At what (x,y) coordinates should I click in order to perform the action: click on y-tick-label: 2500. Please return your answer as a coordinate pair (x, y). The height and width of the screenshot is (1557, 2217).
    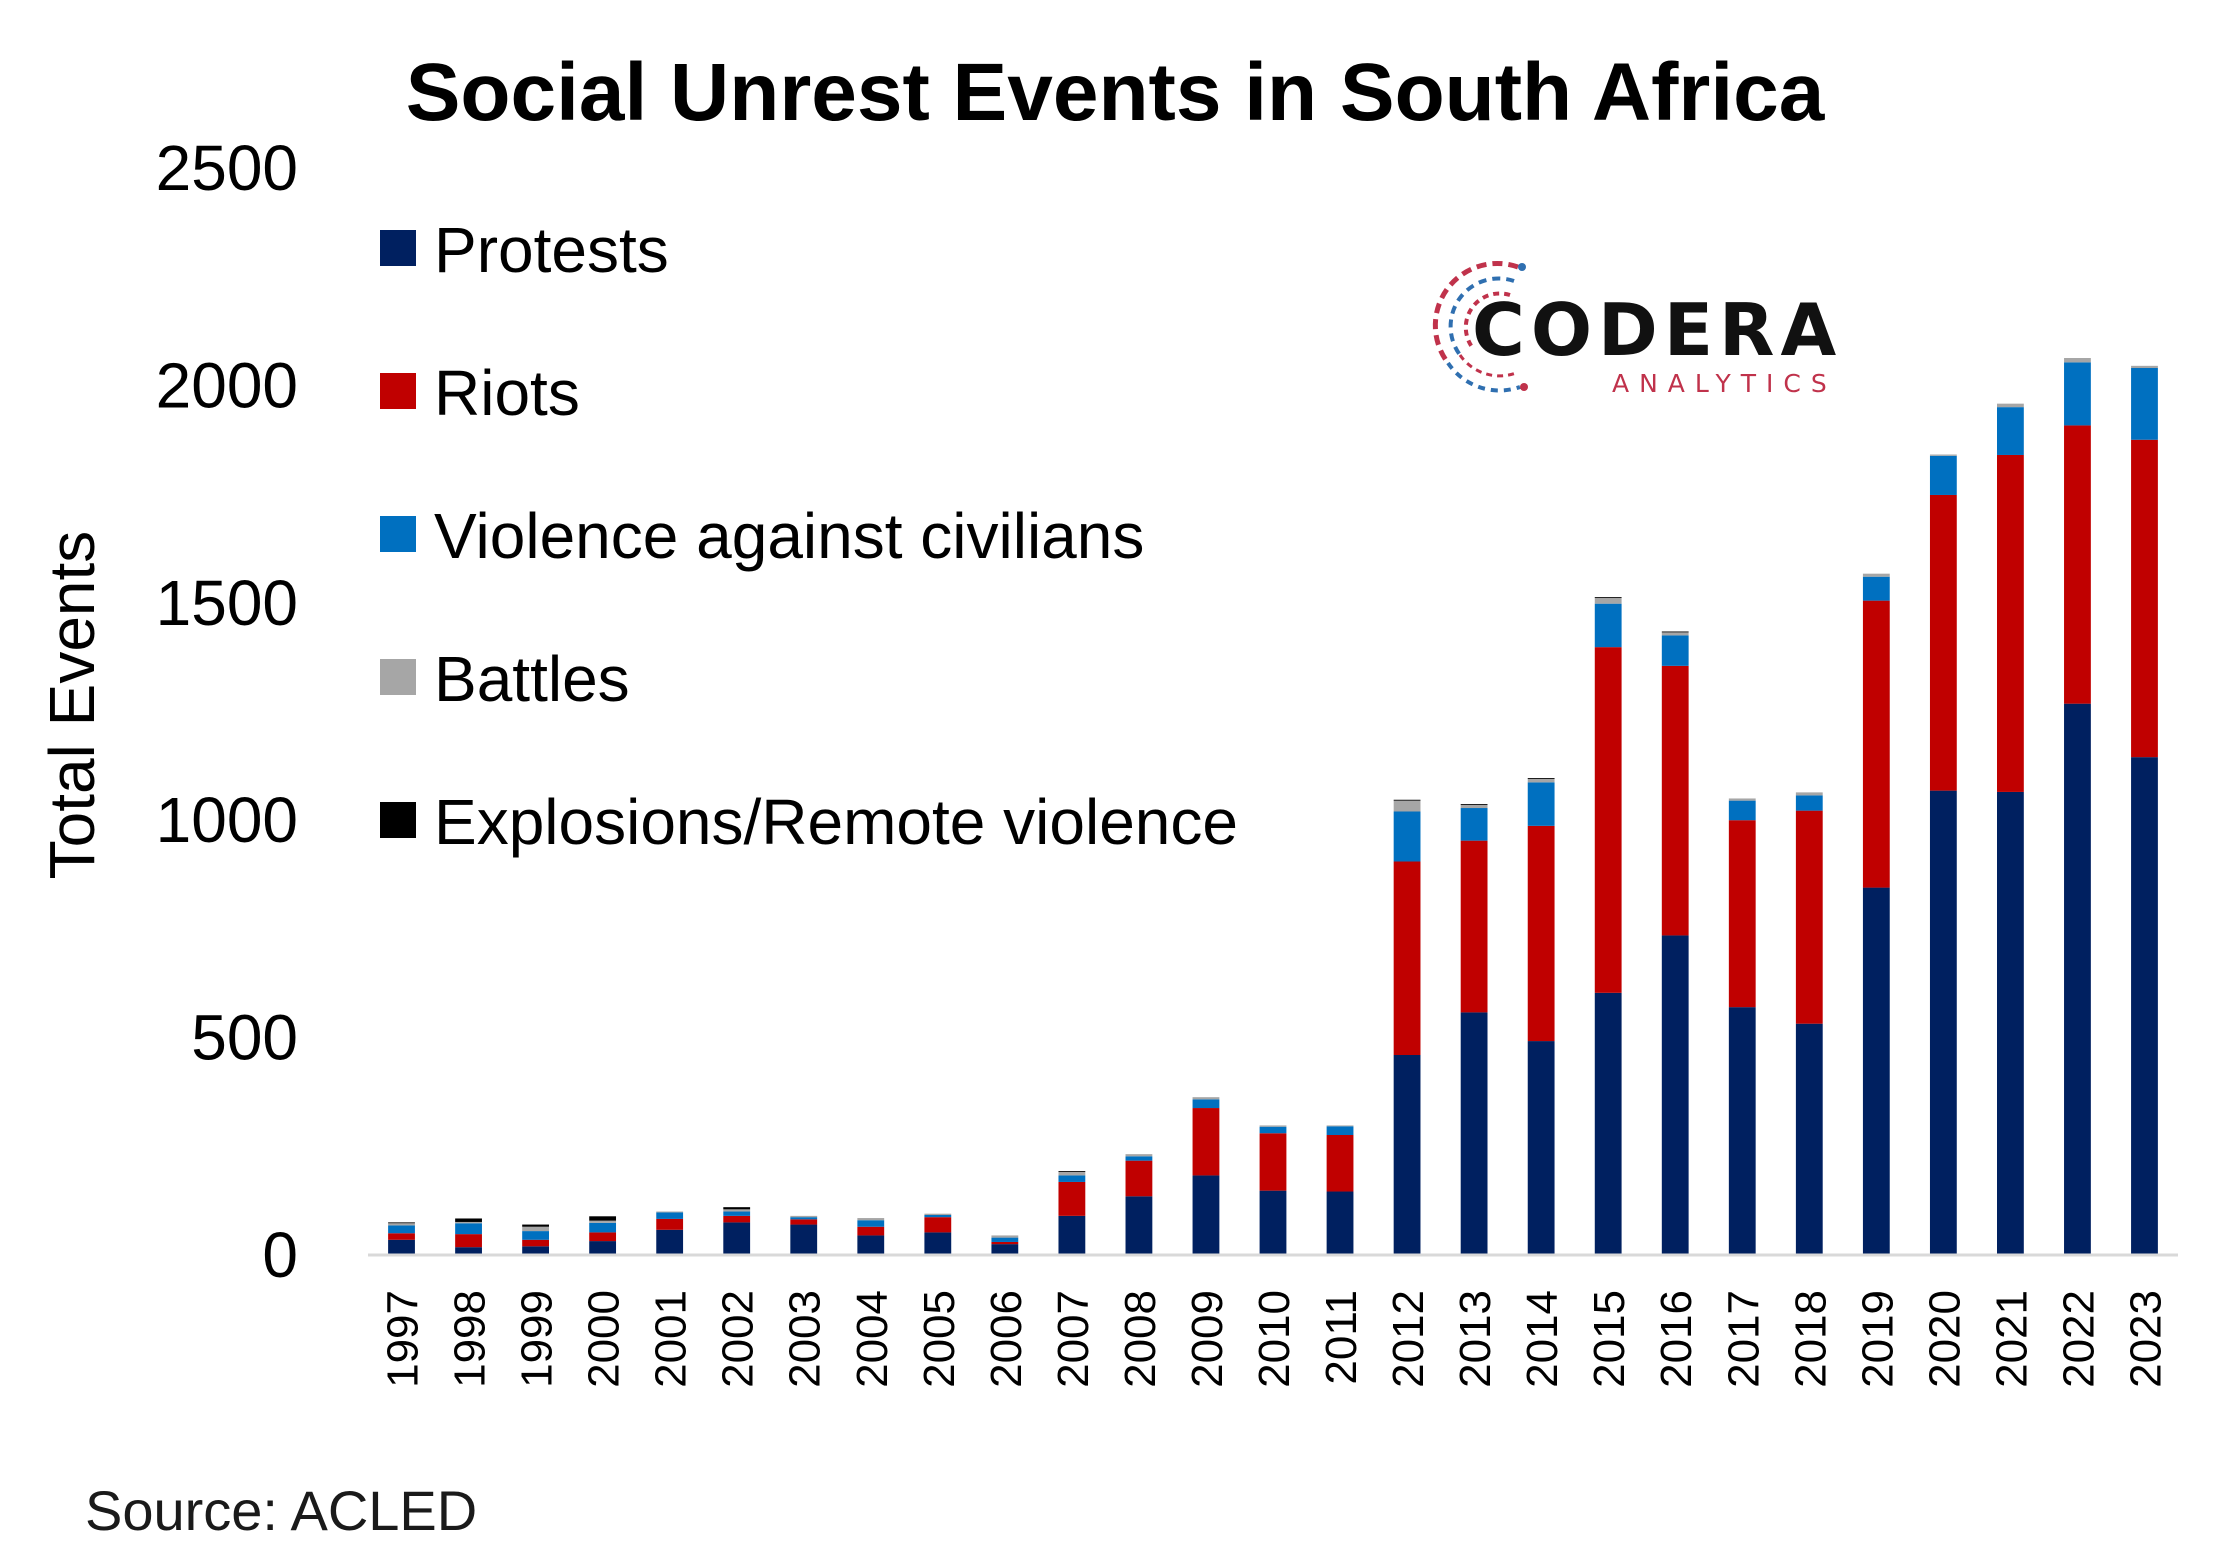
    Looking at the image, I should click on (227, 168).